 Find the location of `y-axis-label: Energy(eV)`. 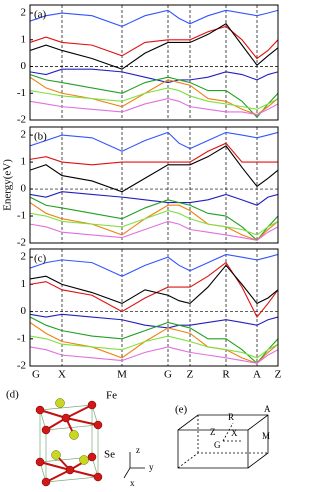

y-axis-label: Energy(eV) is located at coordinates (8, 185).